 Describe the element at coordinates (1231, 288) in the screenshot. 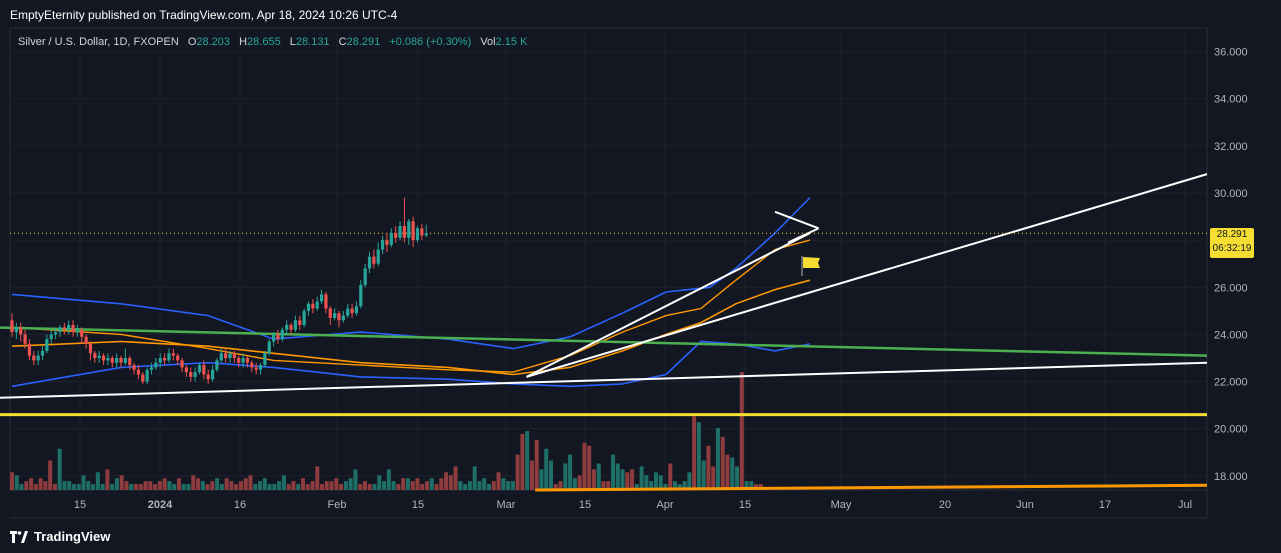

I see `price-tick-label: 26.000` at that location.